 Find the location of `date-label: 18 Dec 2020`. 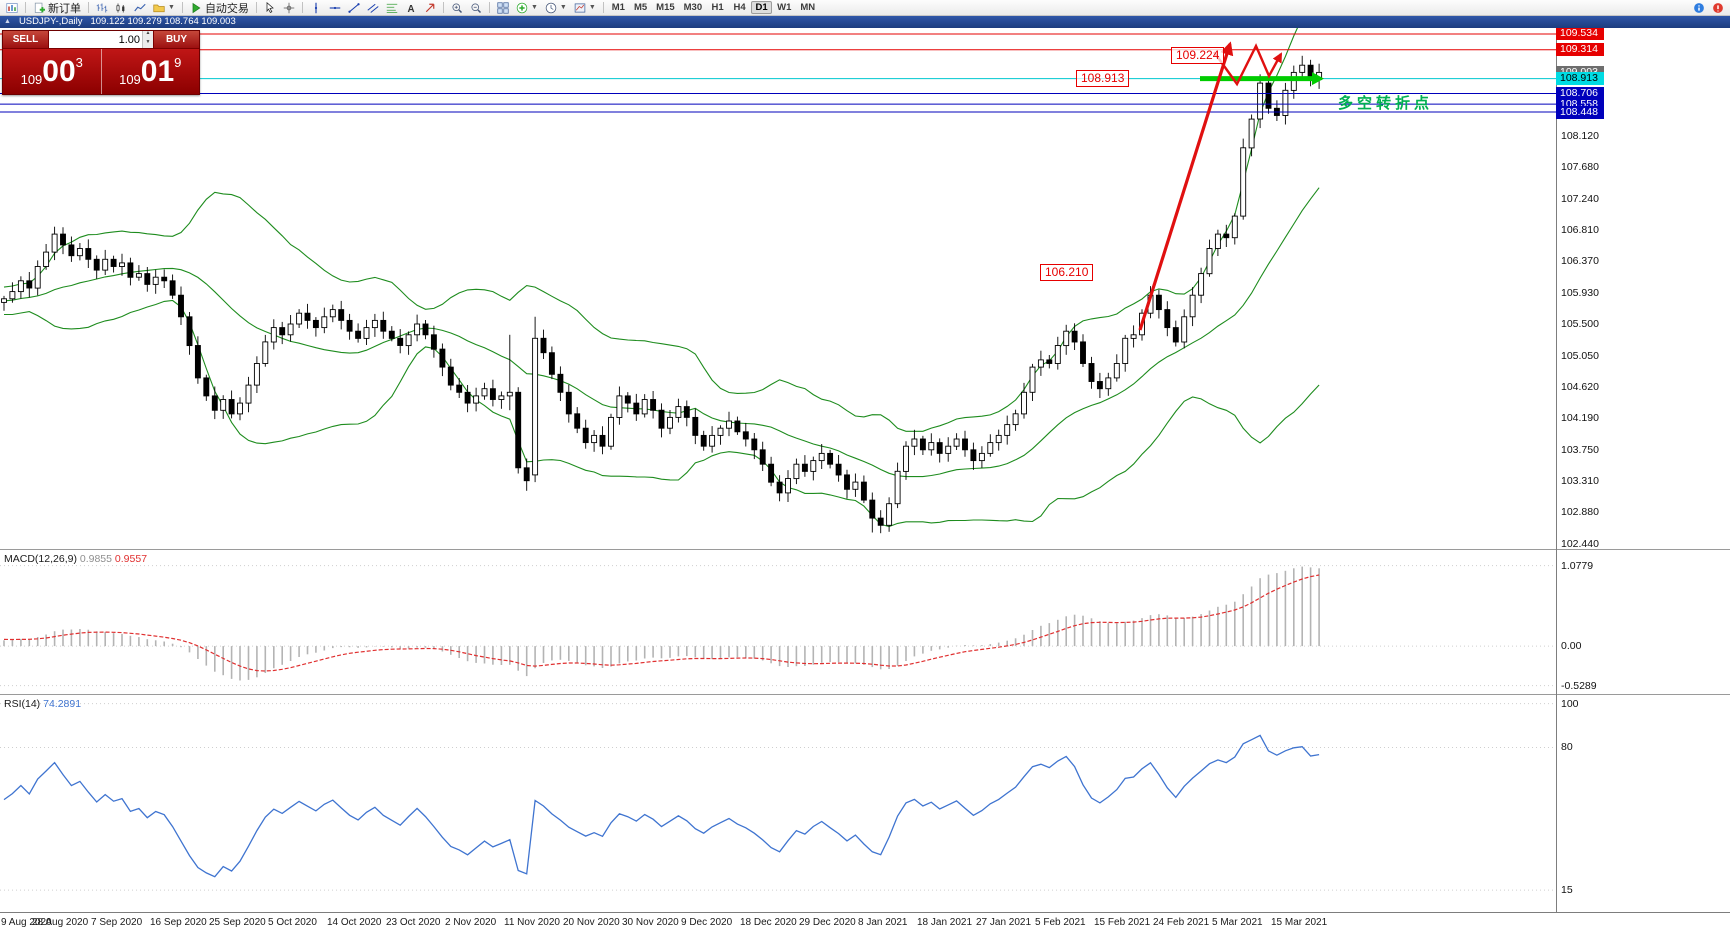

date-label: 18 Dec 2020 is located at coordinates (768, 922).